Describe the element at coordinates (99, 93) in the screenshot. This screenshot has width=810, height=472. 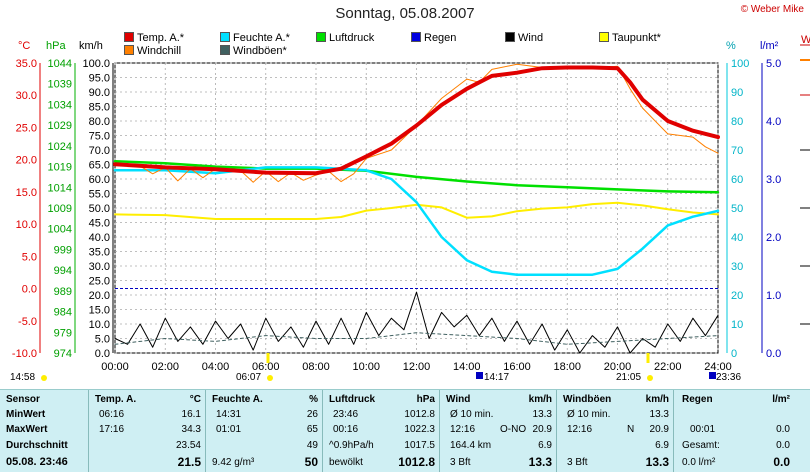
I see `wind-tick-label: 90.0` at that location.